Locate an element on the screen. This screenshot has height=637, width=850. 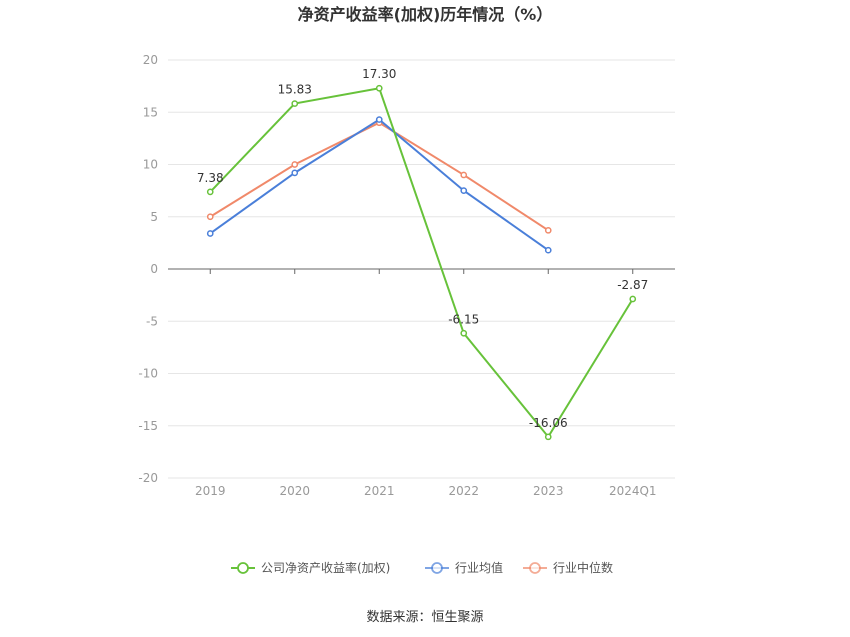
data-label: 15.83 is located at coordinates (295, 90).